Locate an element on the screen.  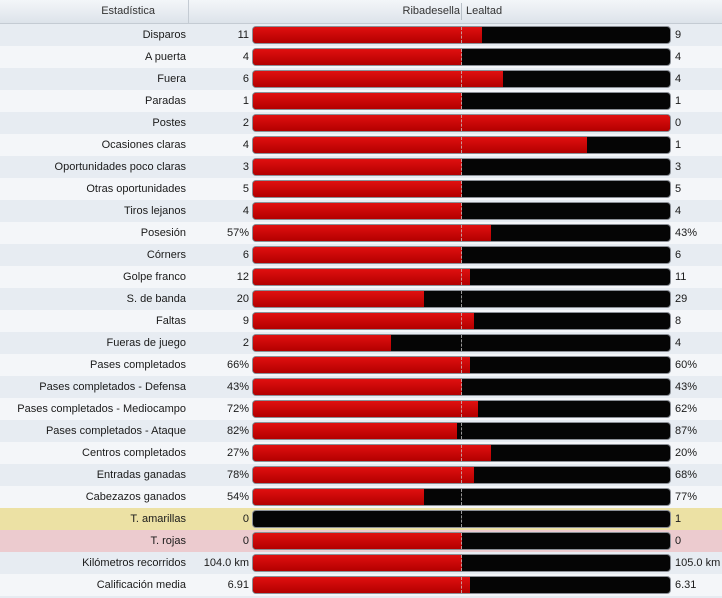
stat-label: Faltas is located at coordinates (171, 321).